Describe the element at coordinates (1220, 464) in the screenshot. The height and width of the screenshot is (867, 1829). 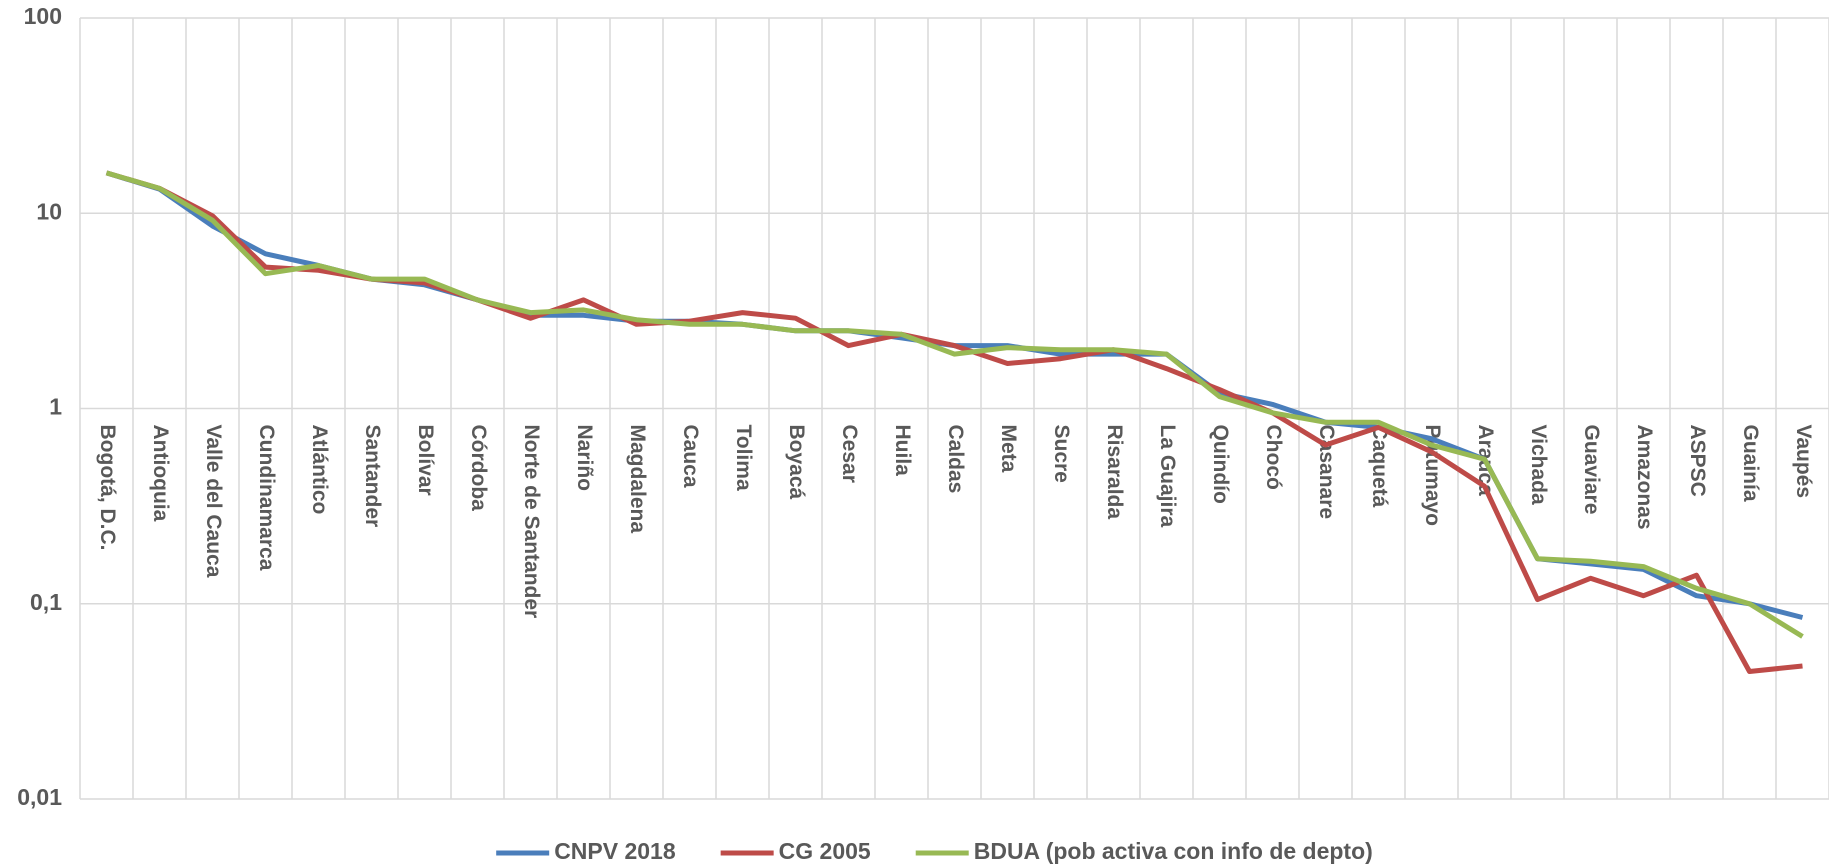
I see `x-tick-label: Quindío` at that location.